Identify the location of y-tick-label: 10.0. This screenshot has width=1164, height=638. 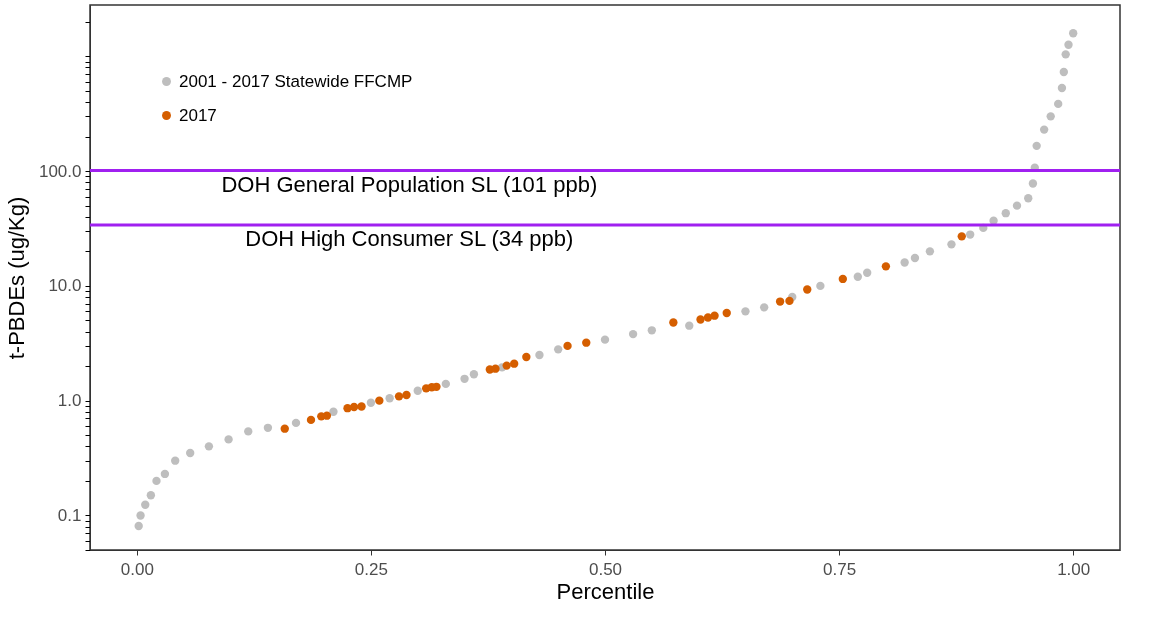
(65, 286).